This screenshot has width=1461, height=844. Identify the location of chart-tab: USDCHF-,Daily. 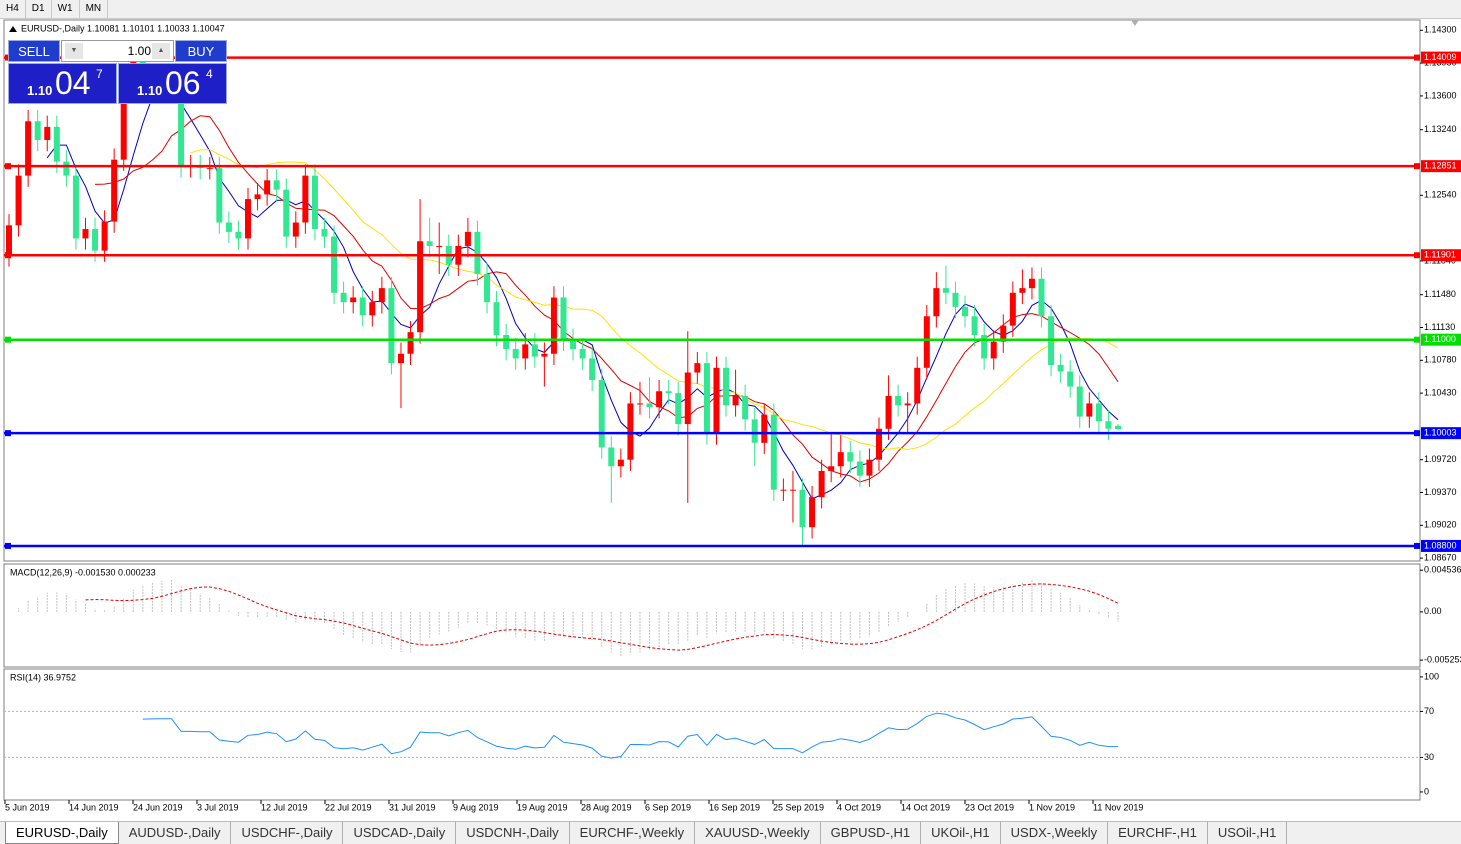
(287, 833).